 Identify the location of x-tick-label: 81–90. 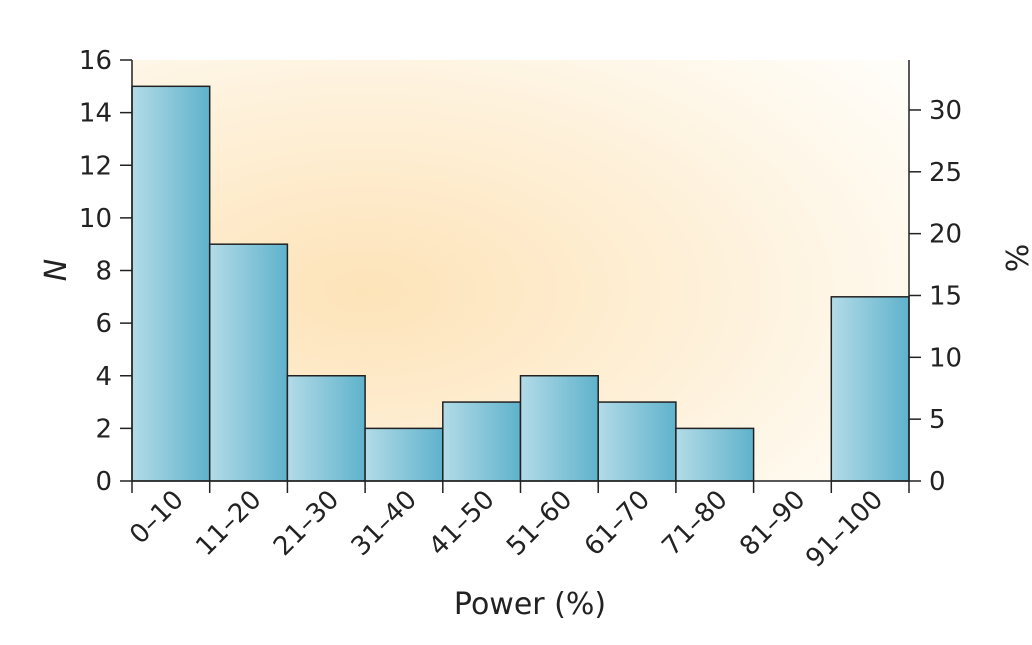
(772, 523).